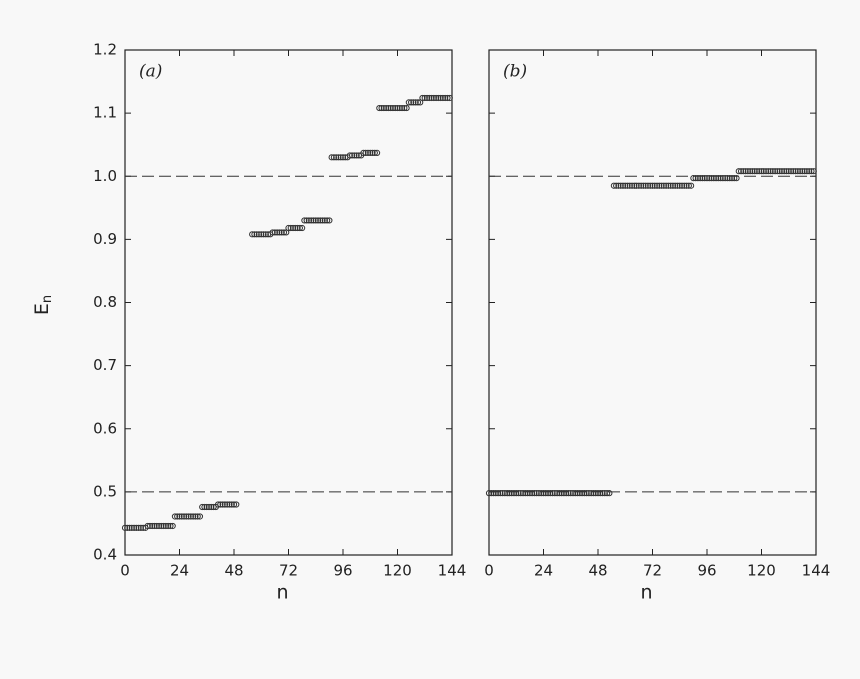 This screenshot has width=860, height=679. I want to click on x-tick-label: 96, so click(342, 571).